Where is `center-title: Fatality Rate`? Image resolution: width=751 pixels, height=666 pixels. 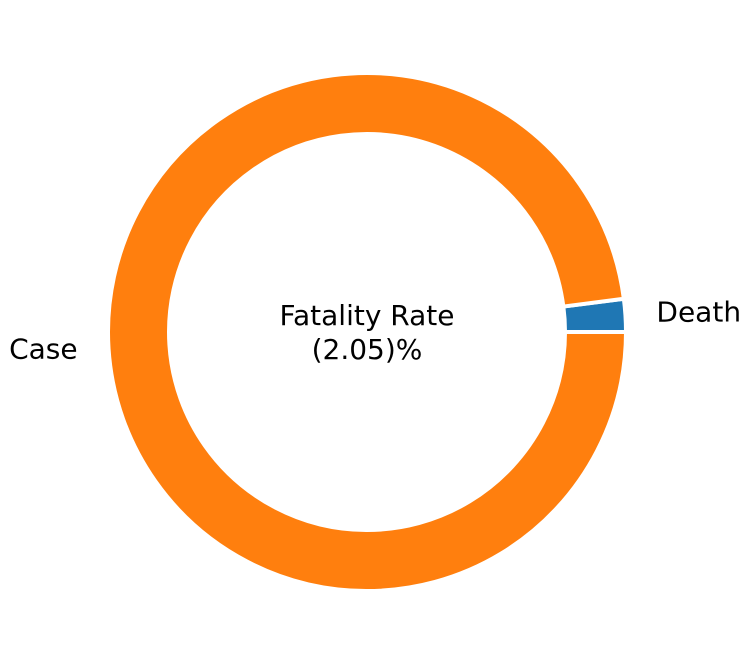
center-title: Fatality Rate is located at coordinates (366, 315).